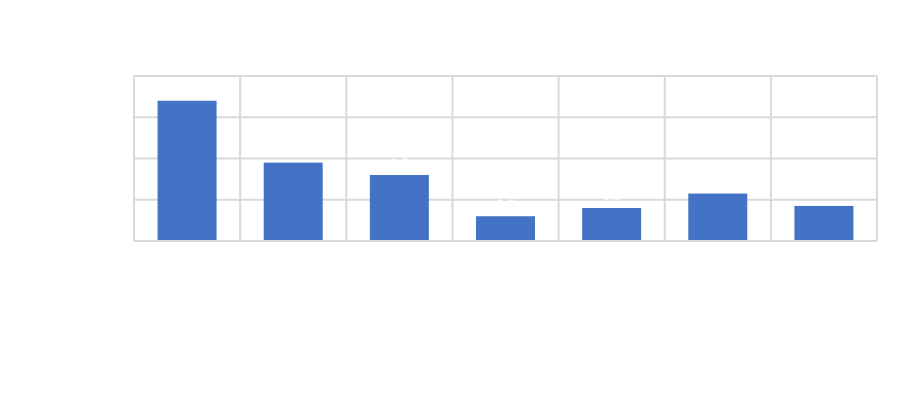 This screenshot has height=420, width=900. What do you see at coordinates (187, 88) in the screenshot?
I see `data-label: 3.4` at bounding box center [187, 88].